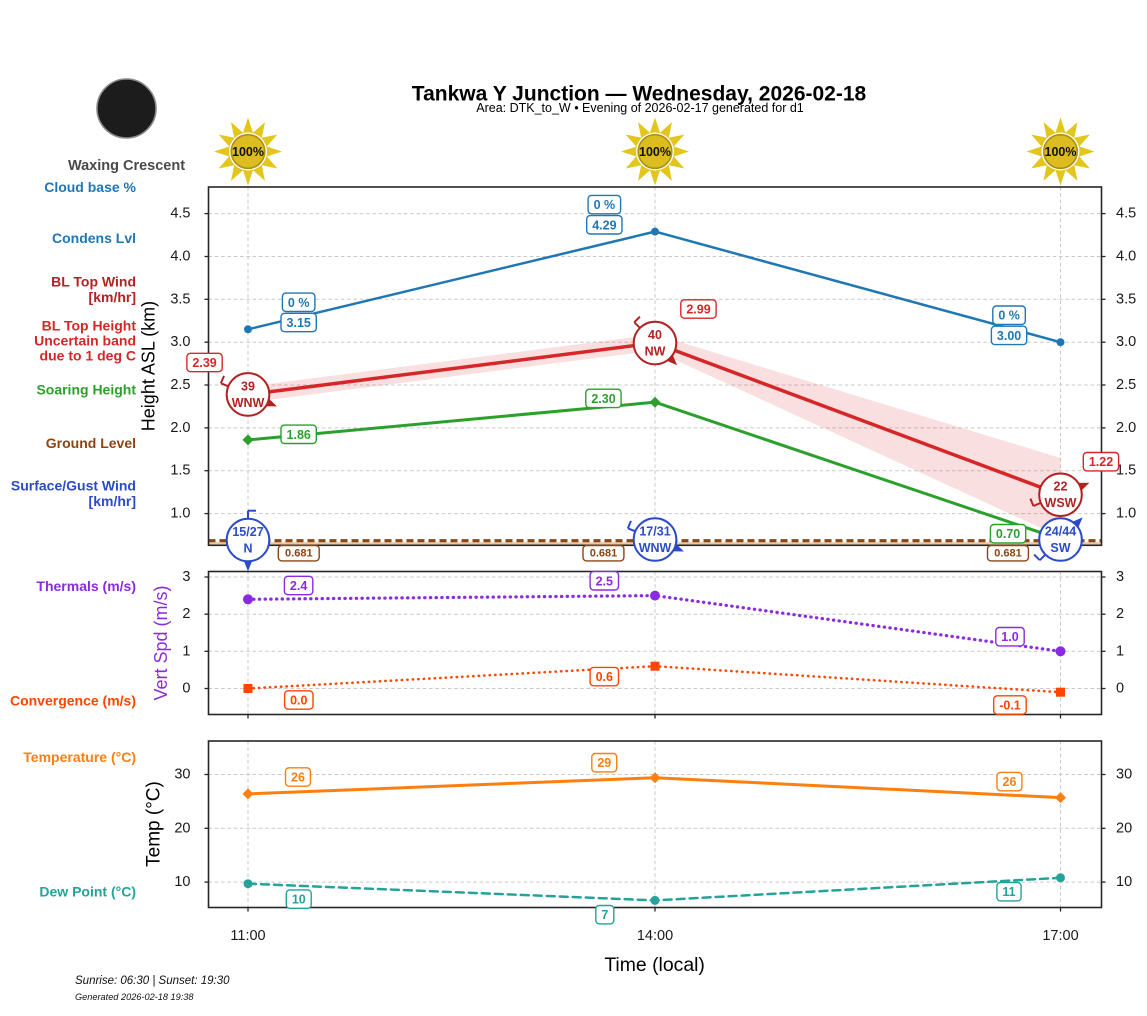 This screenshot has width=1147, height=1016. What do you see at coordinates (247, 936) in the screenshot?
I see `svg-text: 11:00` at bounding box center [247, 936].